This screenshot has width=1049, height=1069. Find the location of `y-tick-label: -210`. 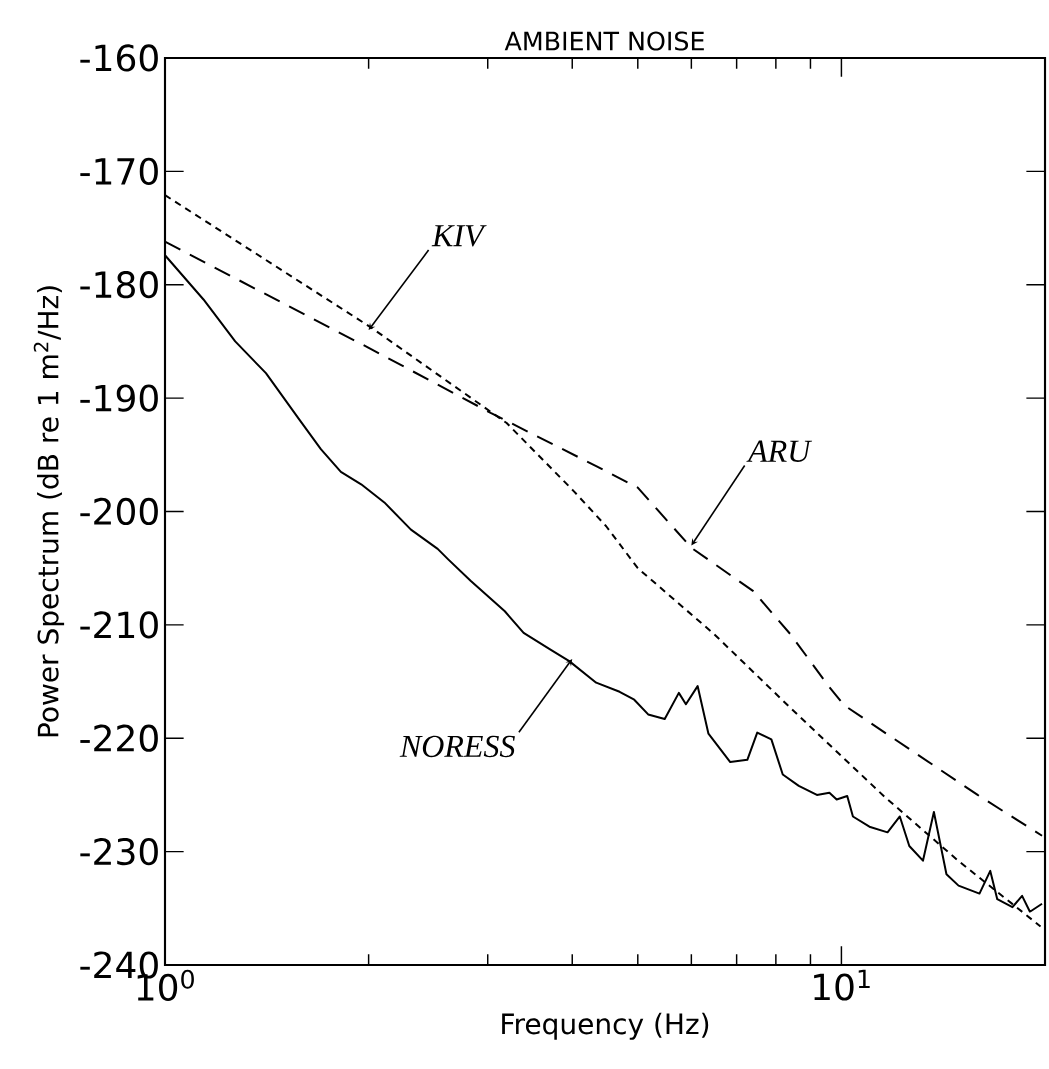

y-tick-label: -210 is located at coordinates (119, 625).